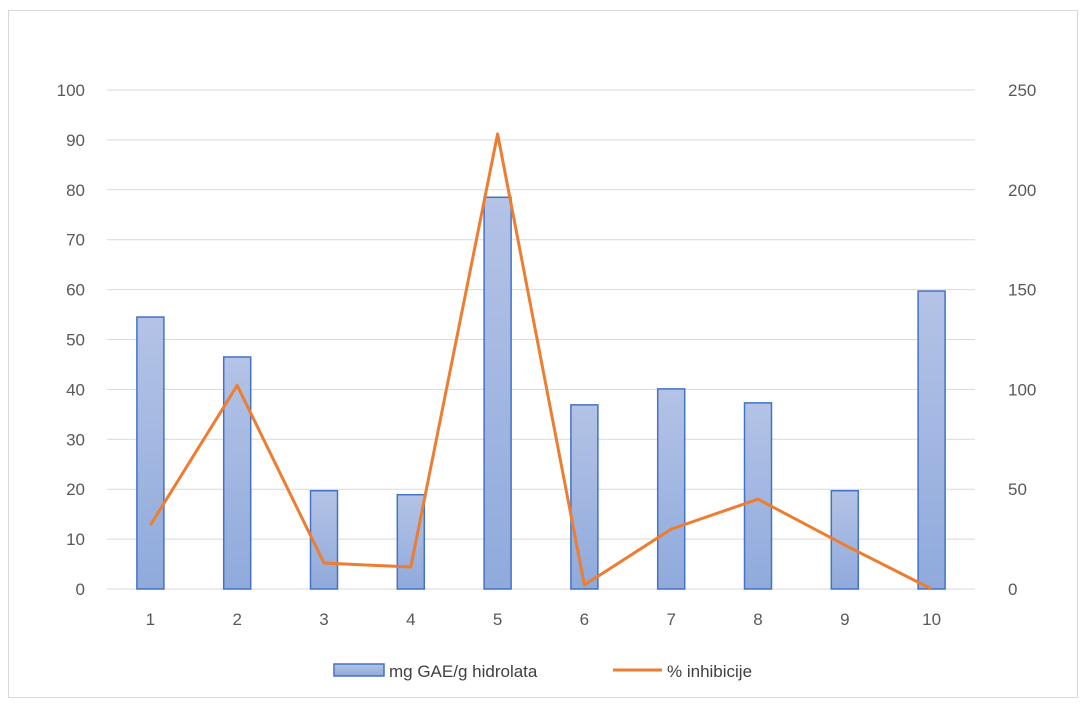  I want to click on legend-item-bar: mg GAE/g hidrolata, so click(435, 671).